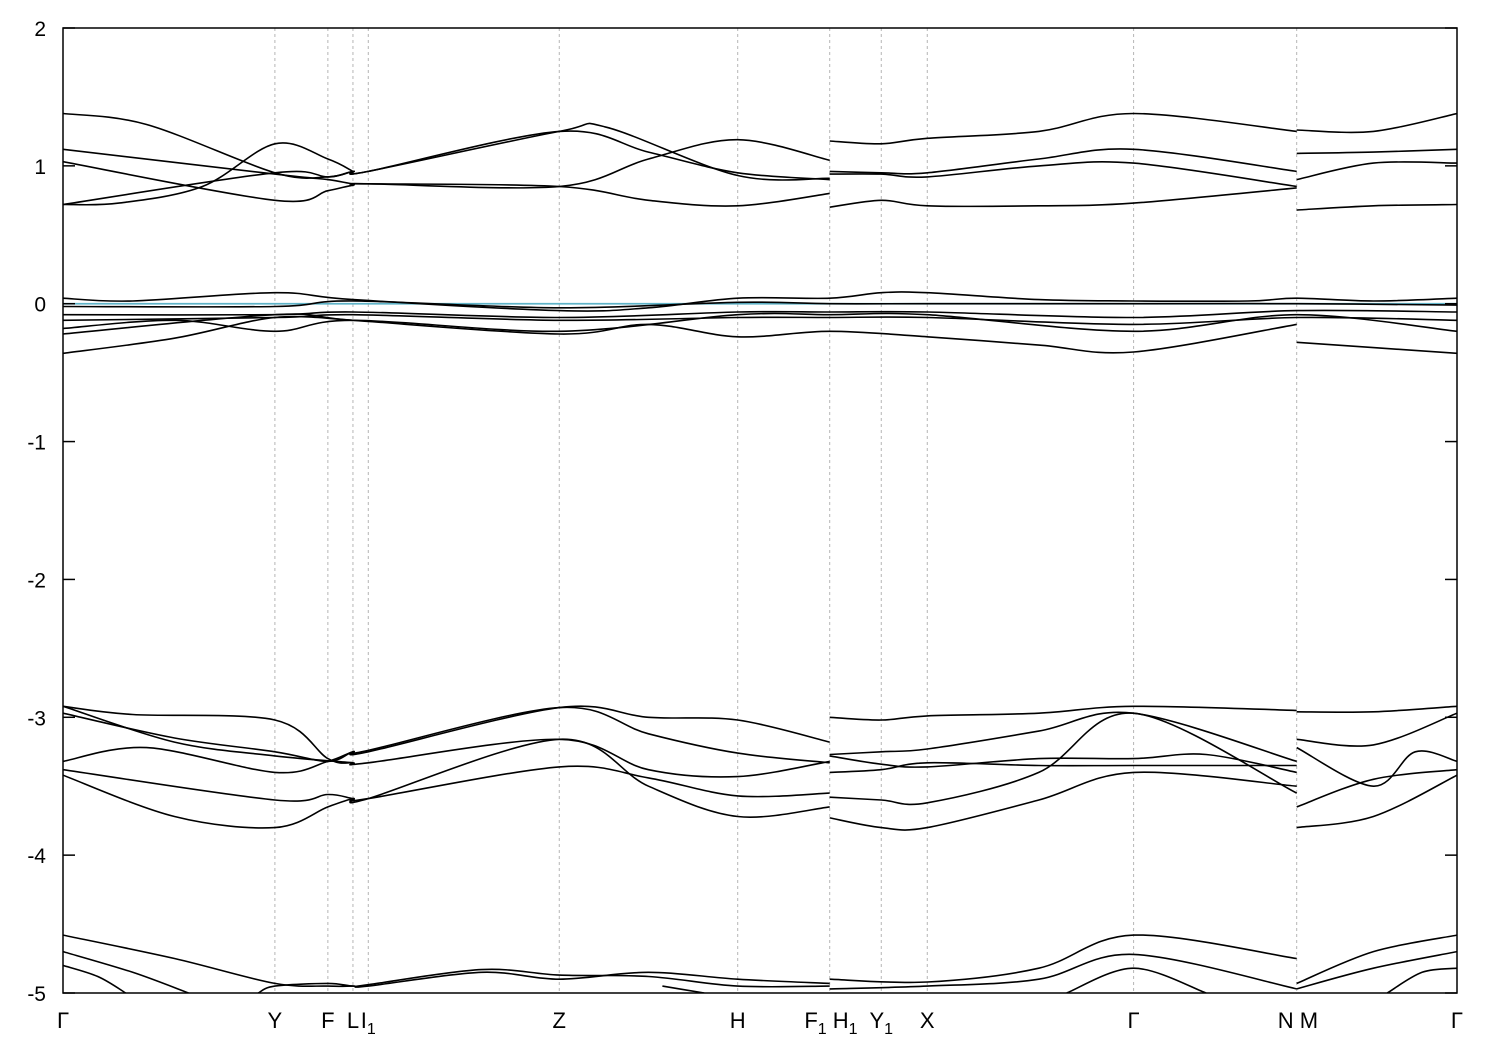 The width and height of the screenshot is (1500, 1050). What do you see at coordinates (275, 1020) in the screenshot?
I see `kpoint-label: Y` at bounding box center [275, 1020].